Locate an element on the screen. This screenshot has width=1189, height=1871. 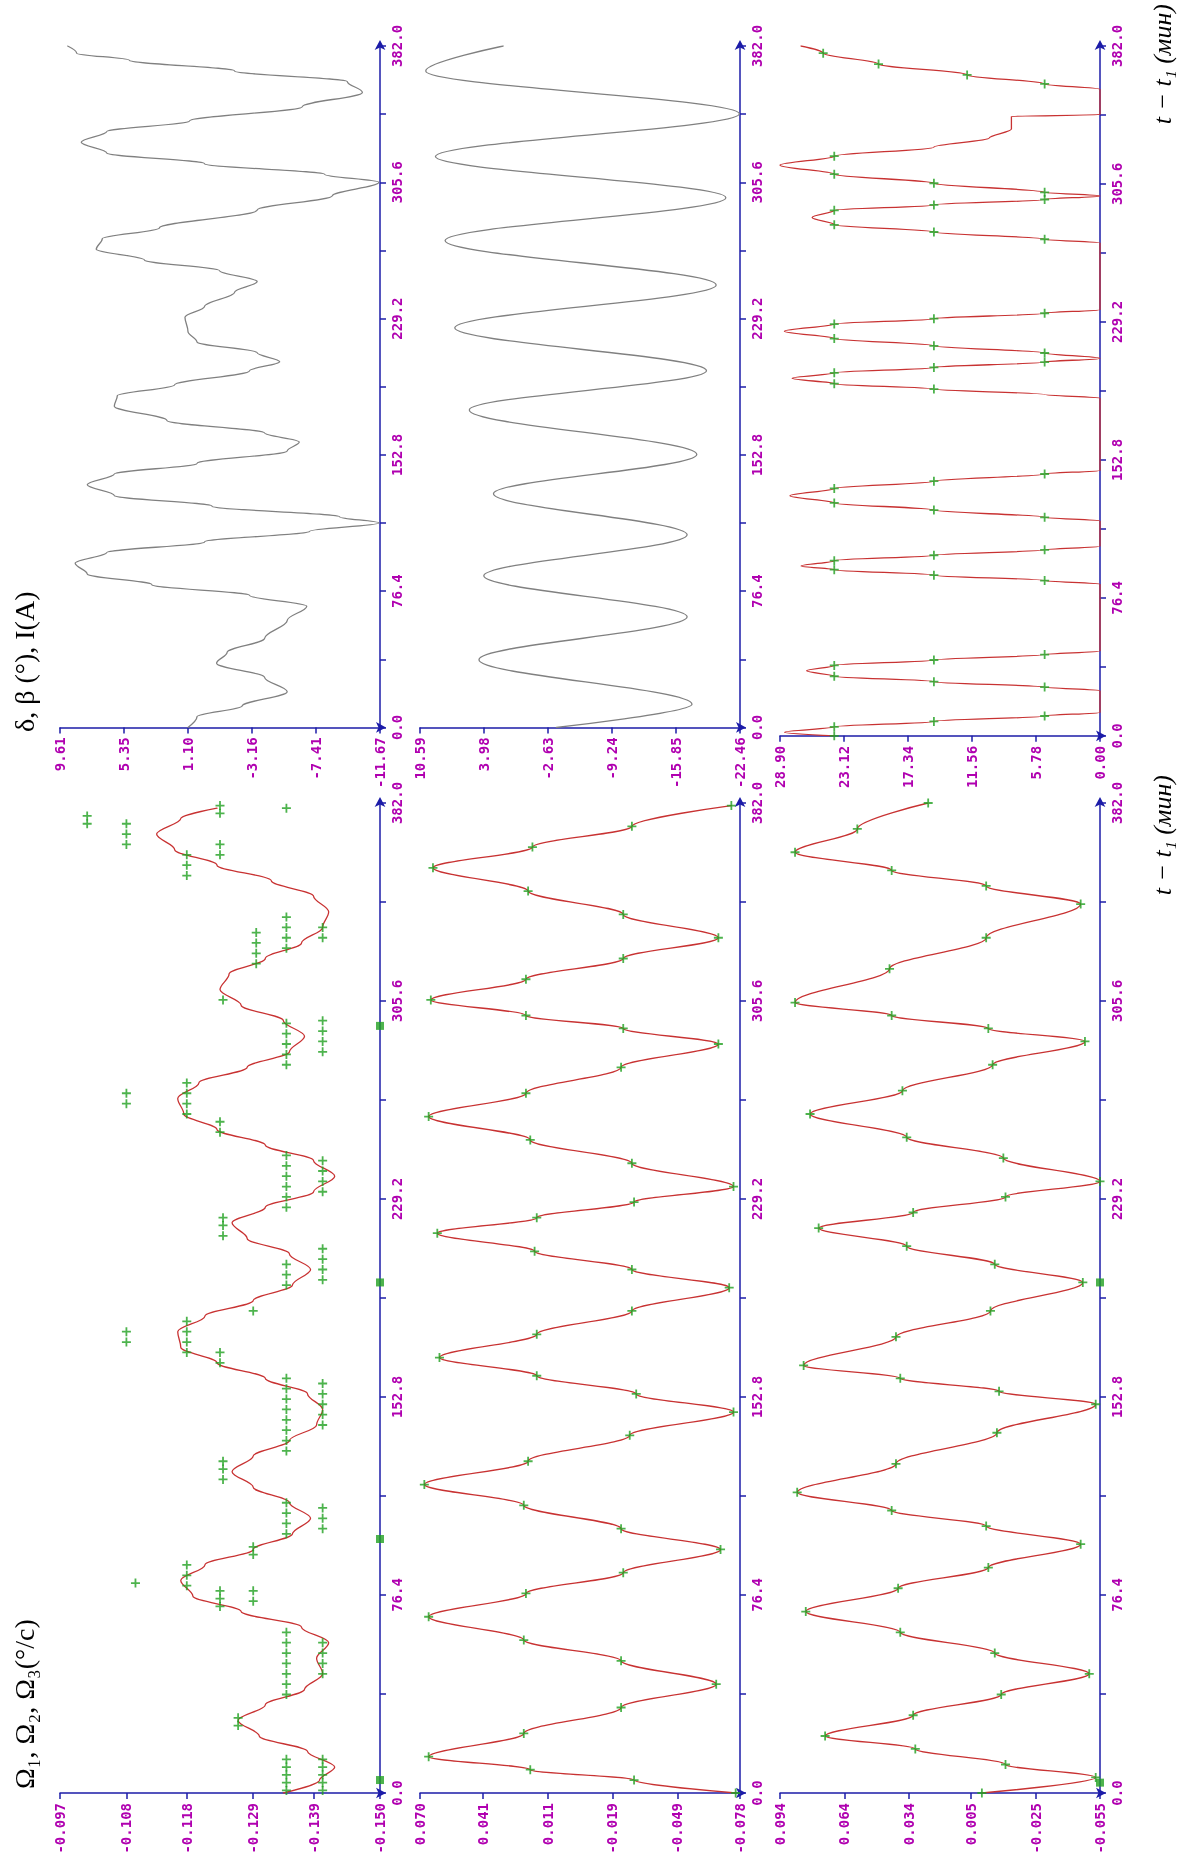
x-tick-label: 10.59 is located at coordinates (420, 758).